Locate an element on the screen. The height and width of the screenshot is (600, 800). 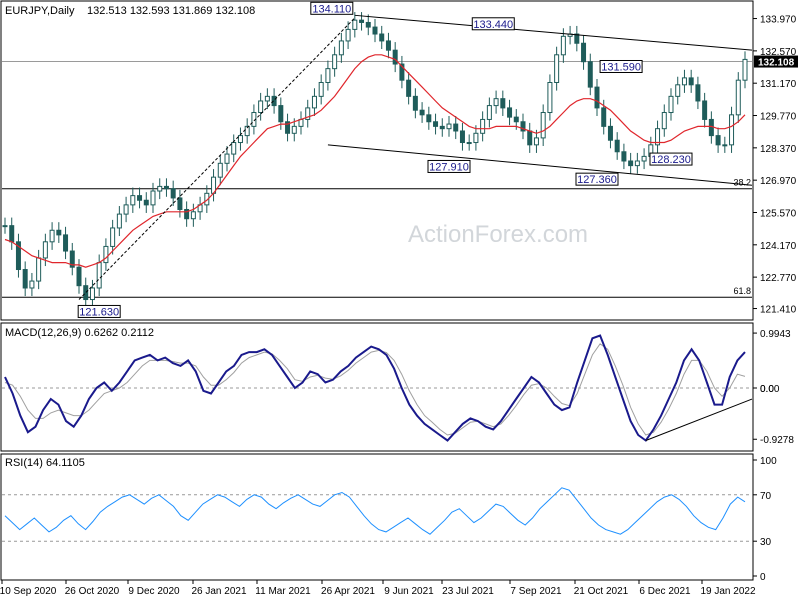
x-tick-label: 9 Jun 2021 is located at coordinates (409, 591).